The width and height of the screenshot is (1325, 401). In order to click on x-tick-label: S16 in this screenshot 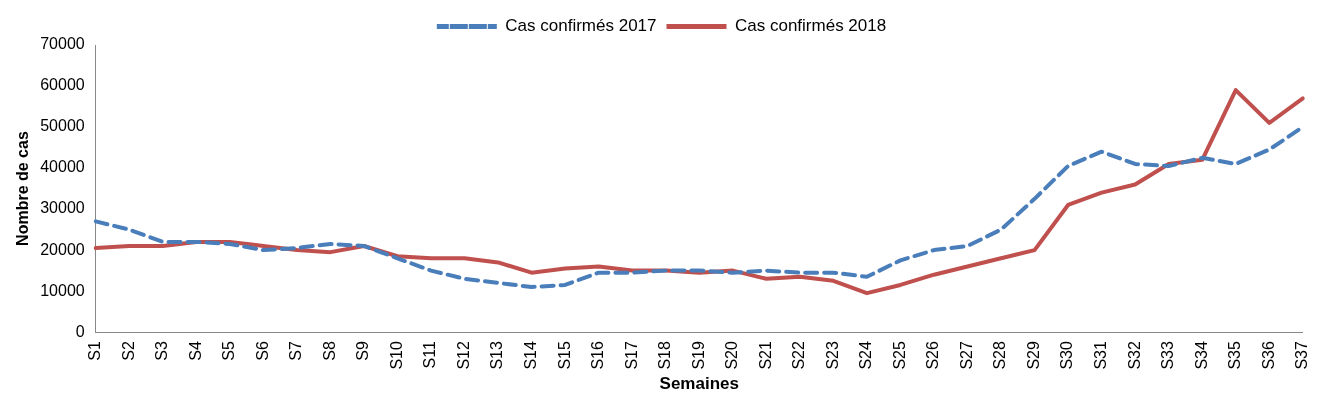, I will do `click(598, 355)`.